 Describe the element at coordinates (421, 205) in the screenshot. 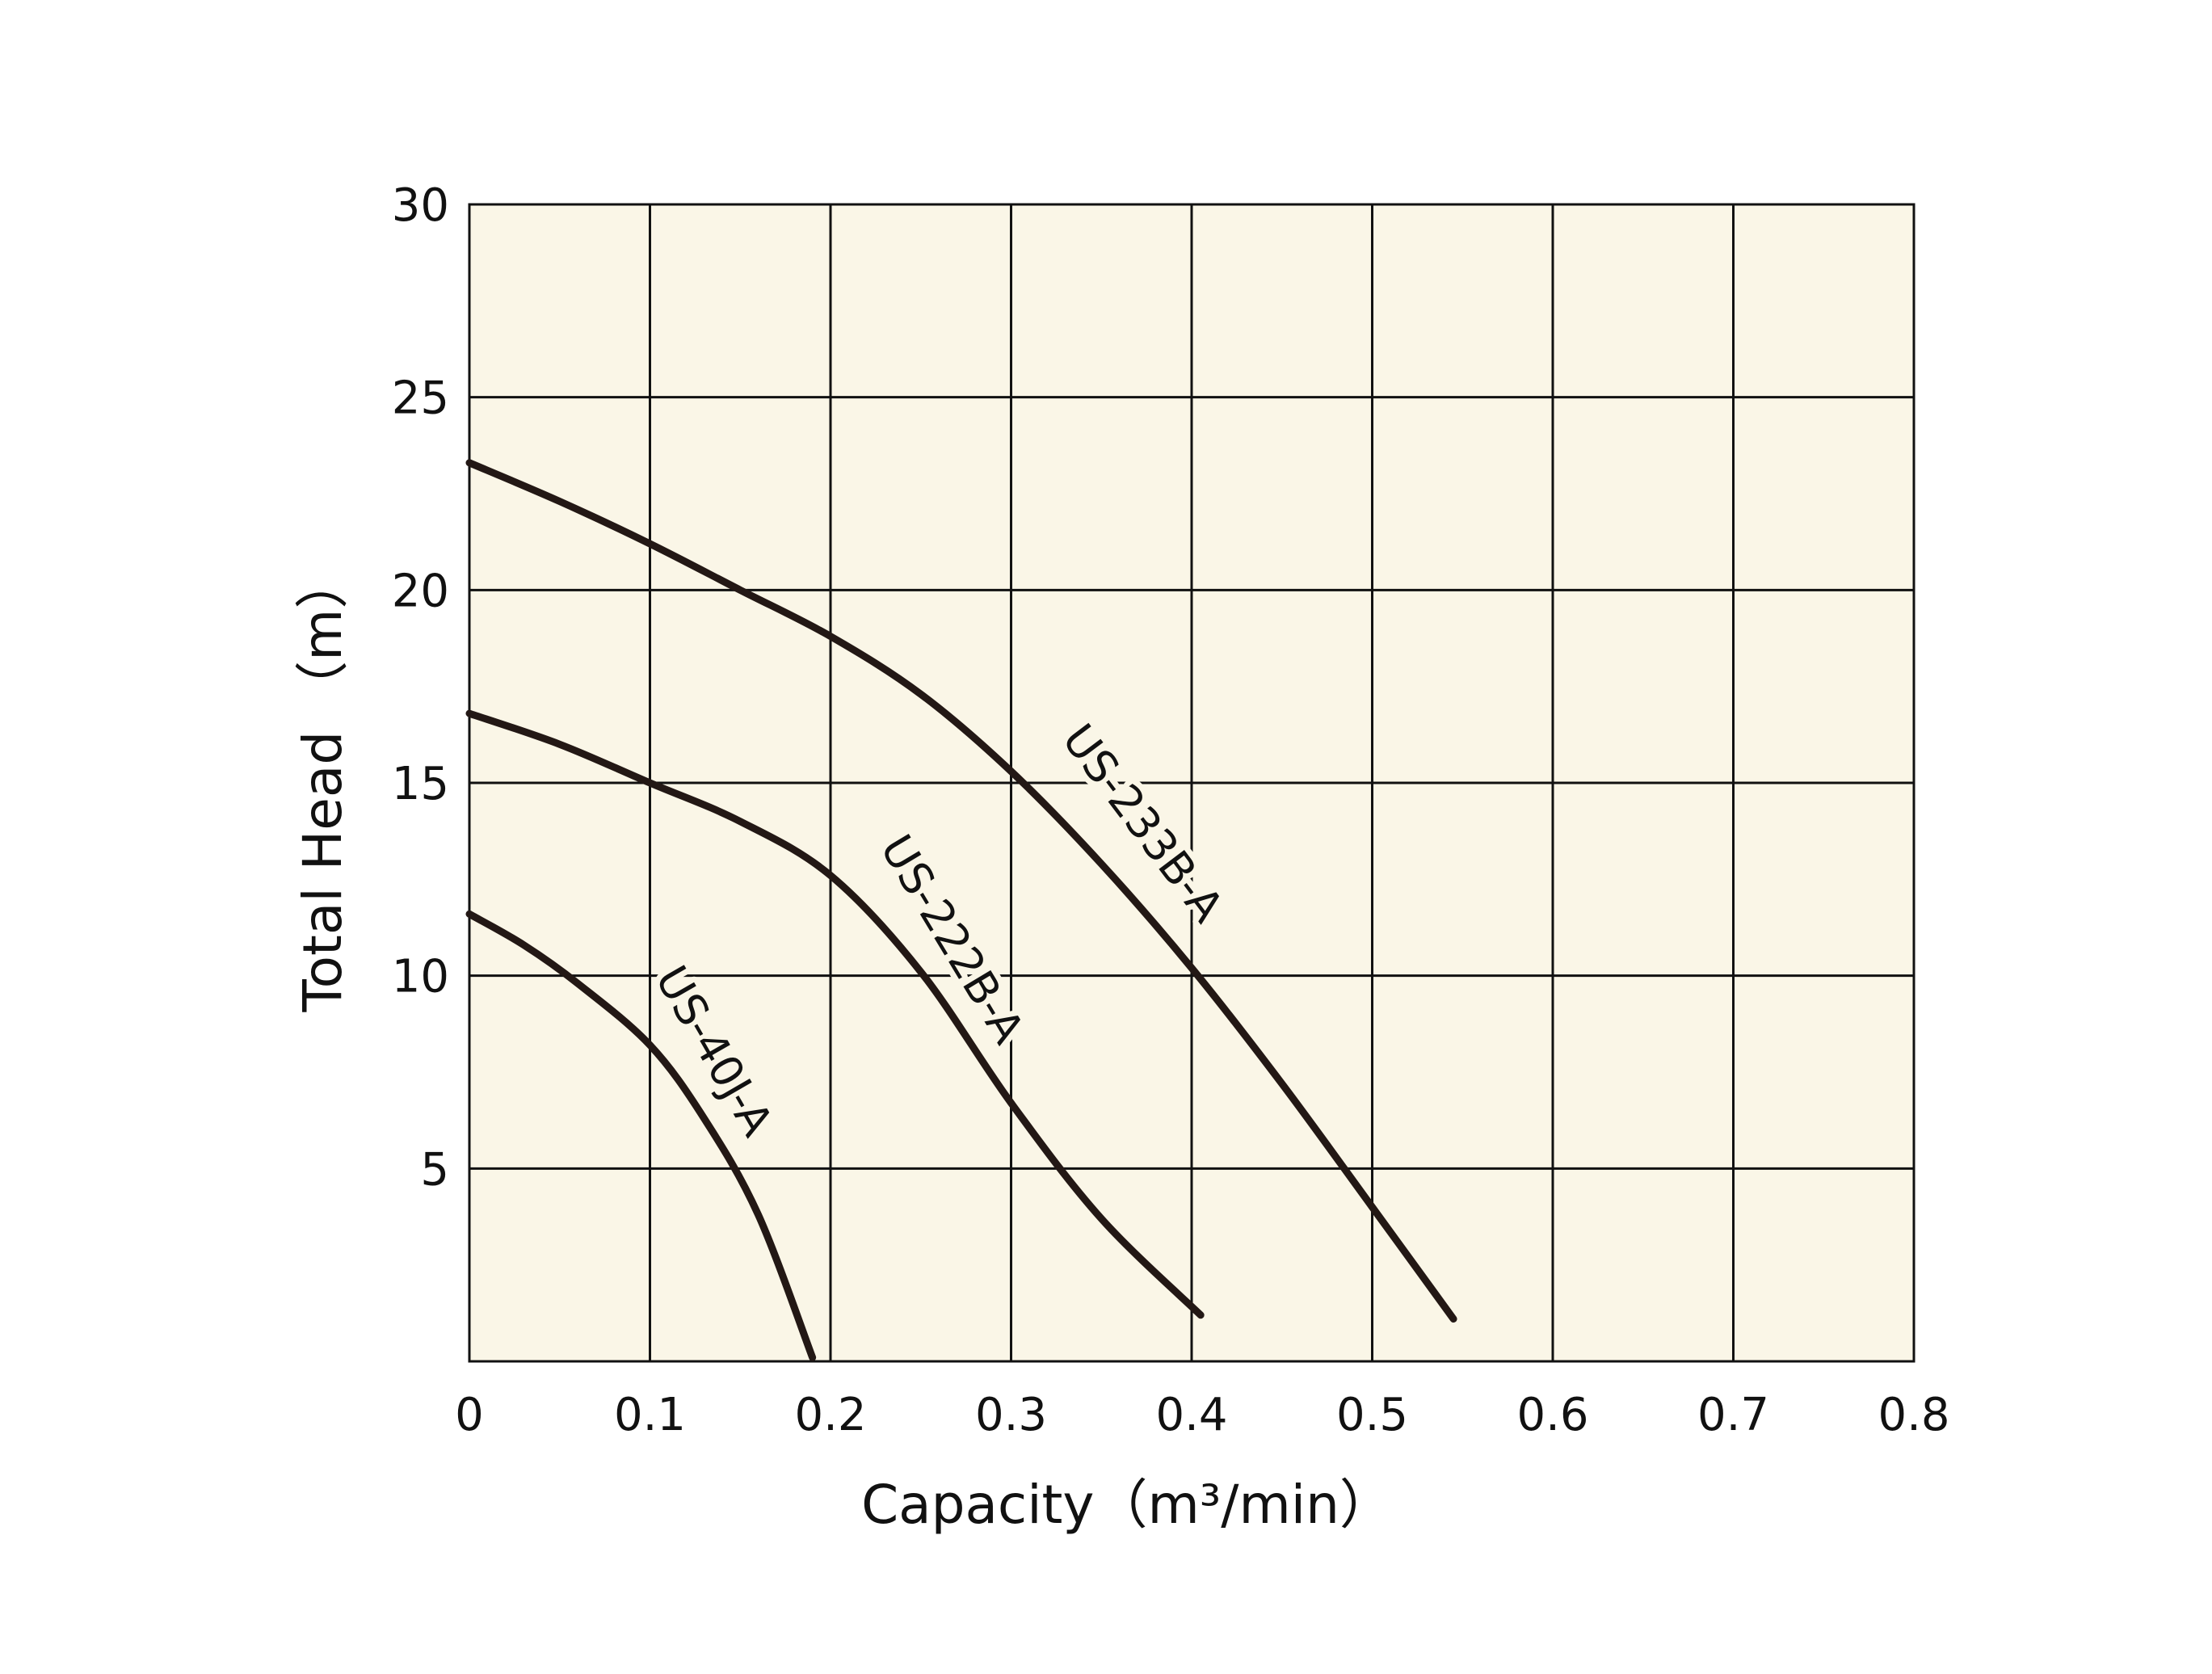

I see `y-tick-label: 30` at that location.